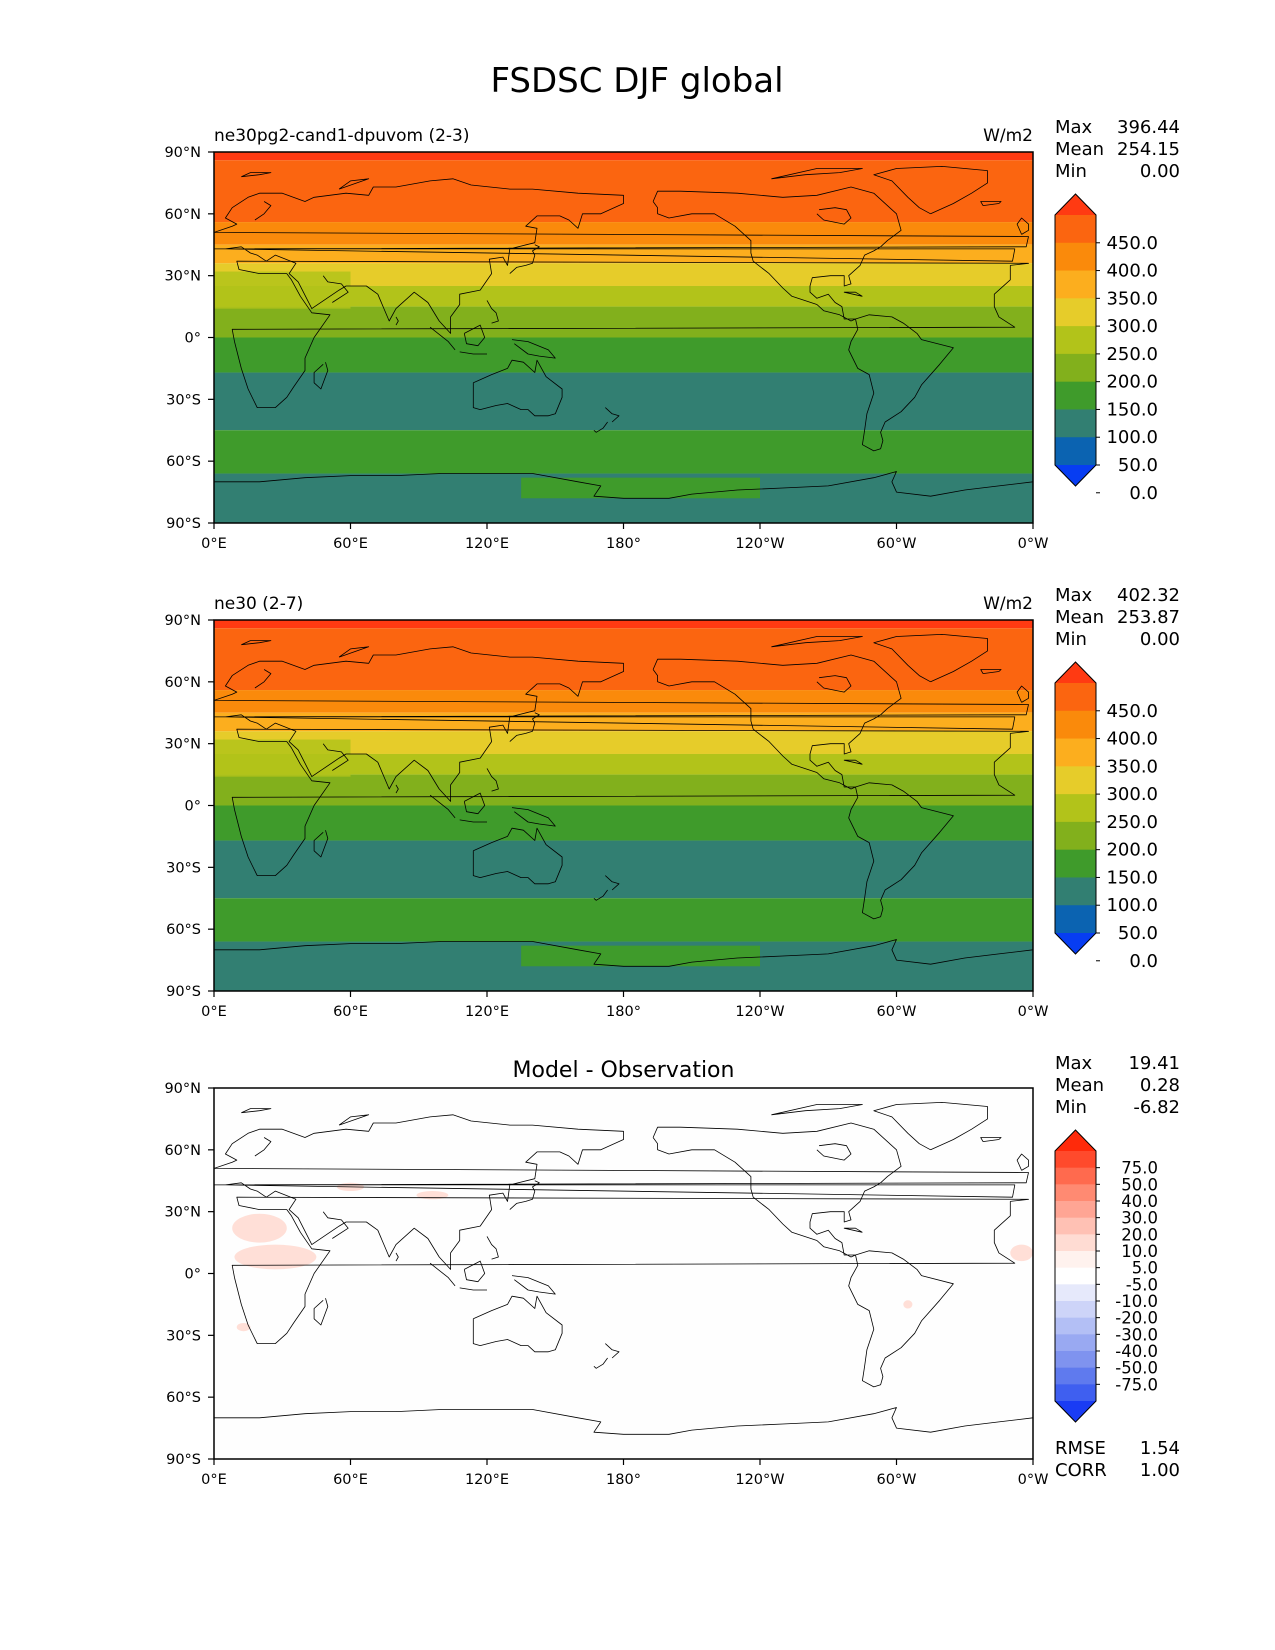 This screenshot has height=1650, width=1275. Describe the element at coordinates (1136, 1334) in the screenshot. I see `colorbar-tick-label: -30.0` at that location.